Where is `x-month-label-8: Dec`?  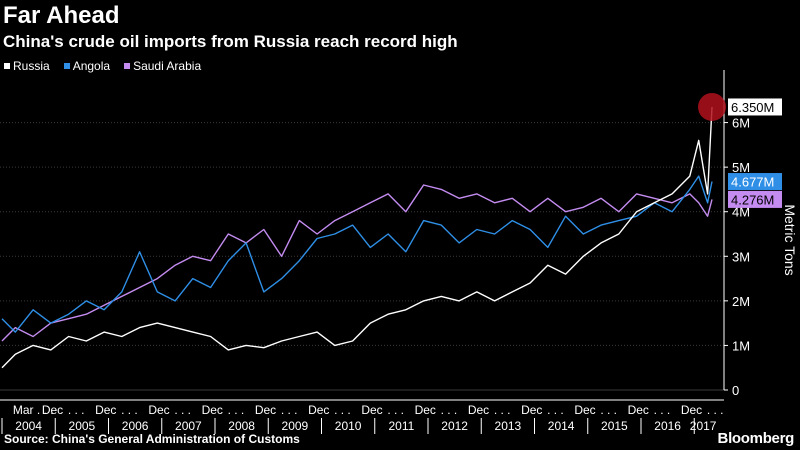
x-month-label-8: Dec is located at coordinates (425, 410).